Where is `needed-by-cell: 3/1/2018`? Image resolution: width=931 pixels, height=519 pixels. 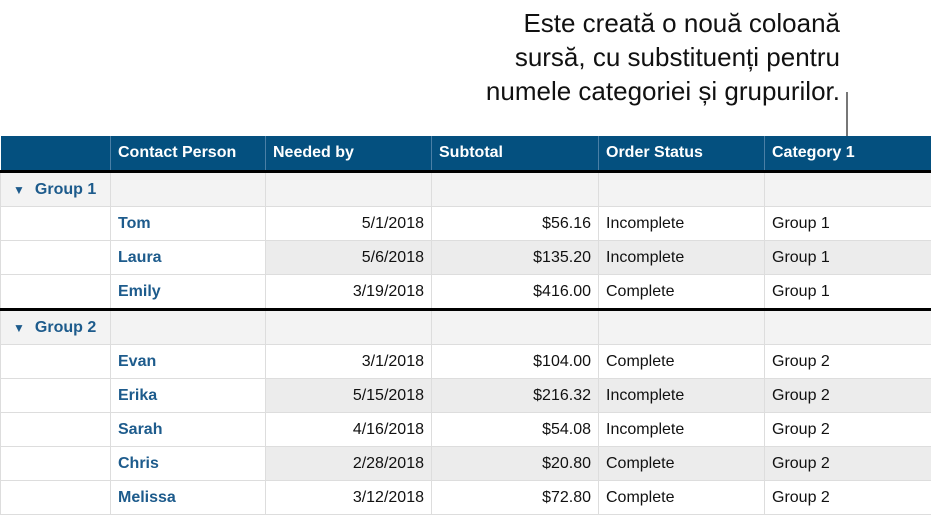 needed-by-cell: 3/1/2018 is located at coordinates (348, 361).